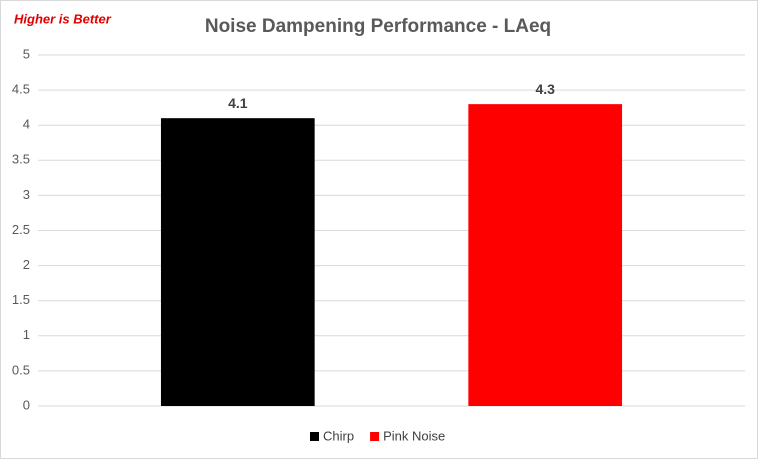 This screenshot has width=758, height=459. I want to click on y-tick-label: 2, so click(26, 264).